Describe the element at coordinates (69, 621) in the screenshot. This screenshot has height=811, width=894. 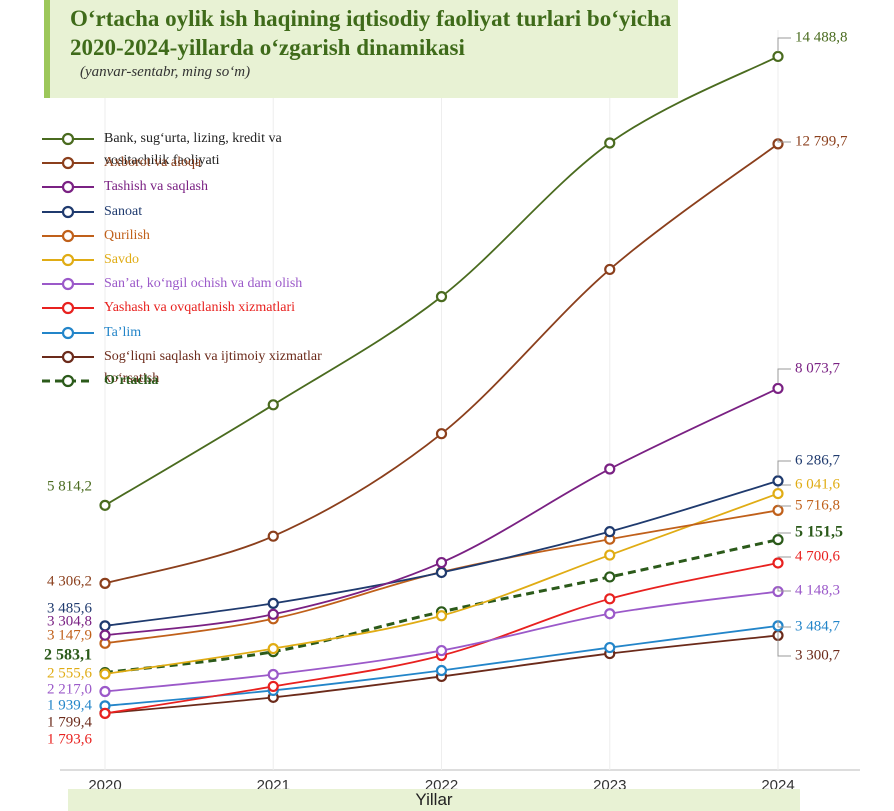
I see `value-label: 3 304,8` at that location.